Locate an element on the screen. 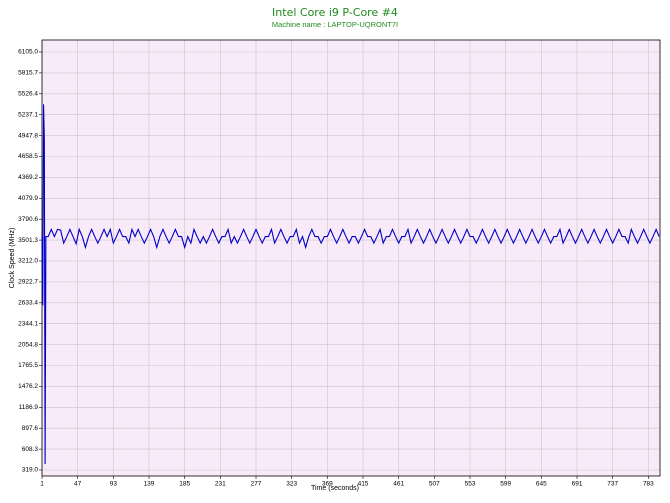 This screenshot has height=503, width=670. x-tick-label: 47 is located at coordinates (78, 484).